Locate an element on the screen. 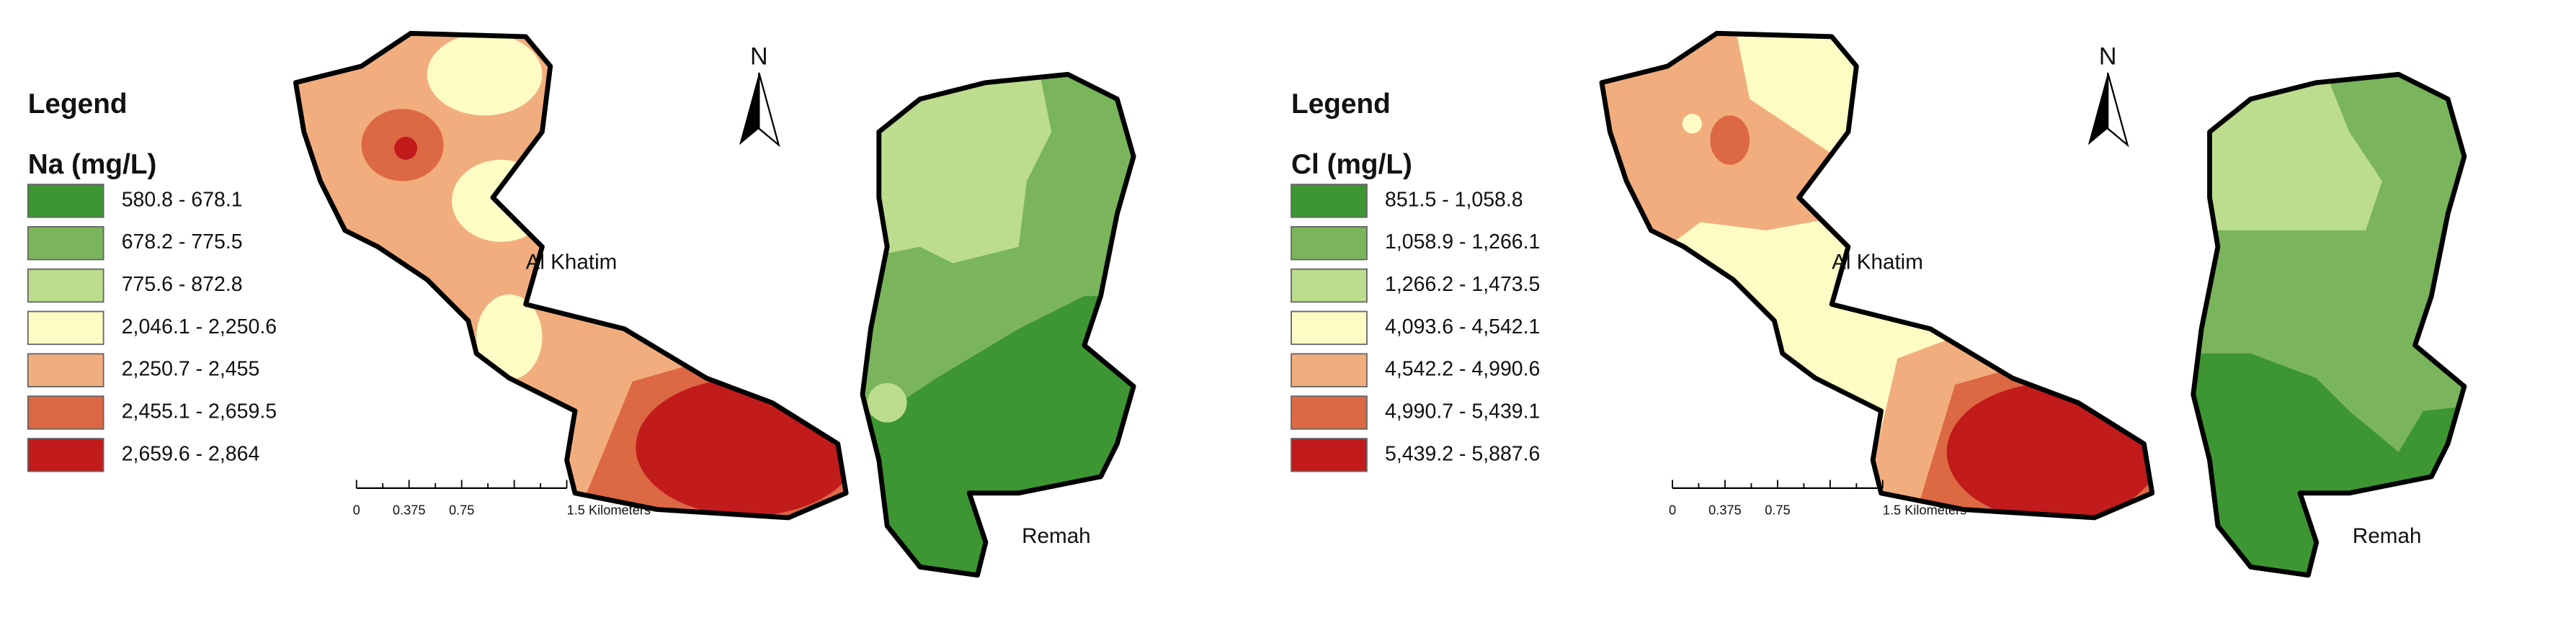 Image resolution: width=2576 pixels, height=620 pixels. legend-label: 4,542.2 - 4,990.6 is located at coordinates (1462, 369).